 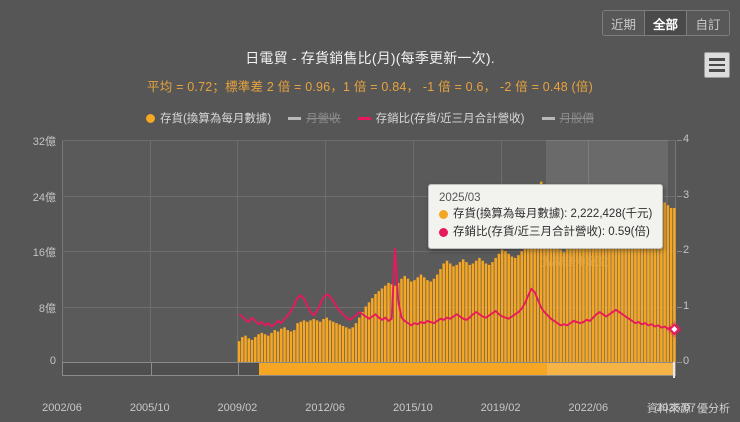 I want to click on y-axis-right-tick-1: 1, so click(x=686, y=305).